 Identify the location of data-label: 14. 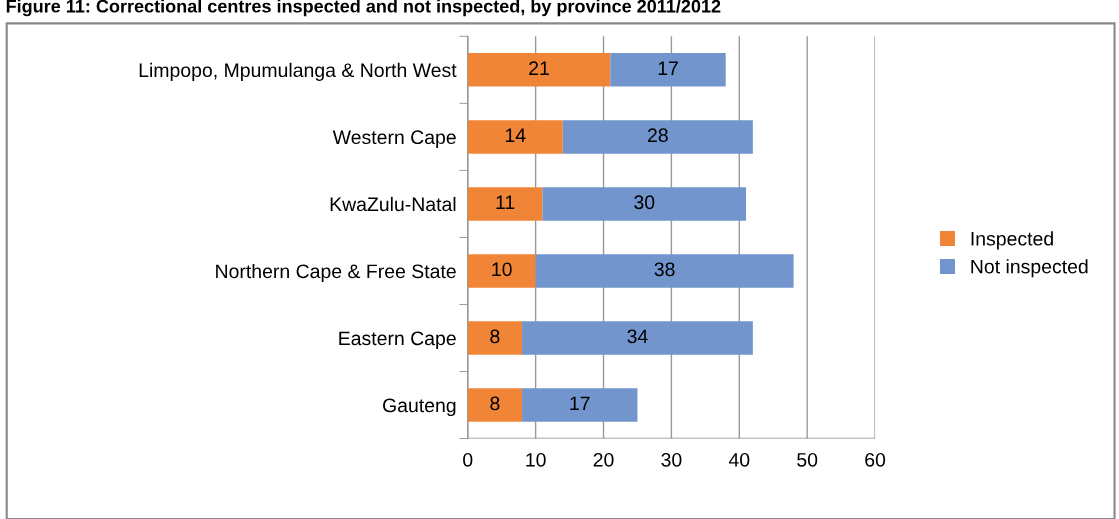
(515, 135).